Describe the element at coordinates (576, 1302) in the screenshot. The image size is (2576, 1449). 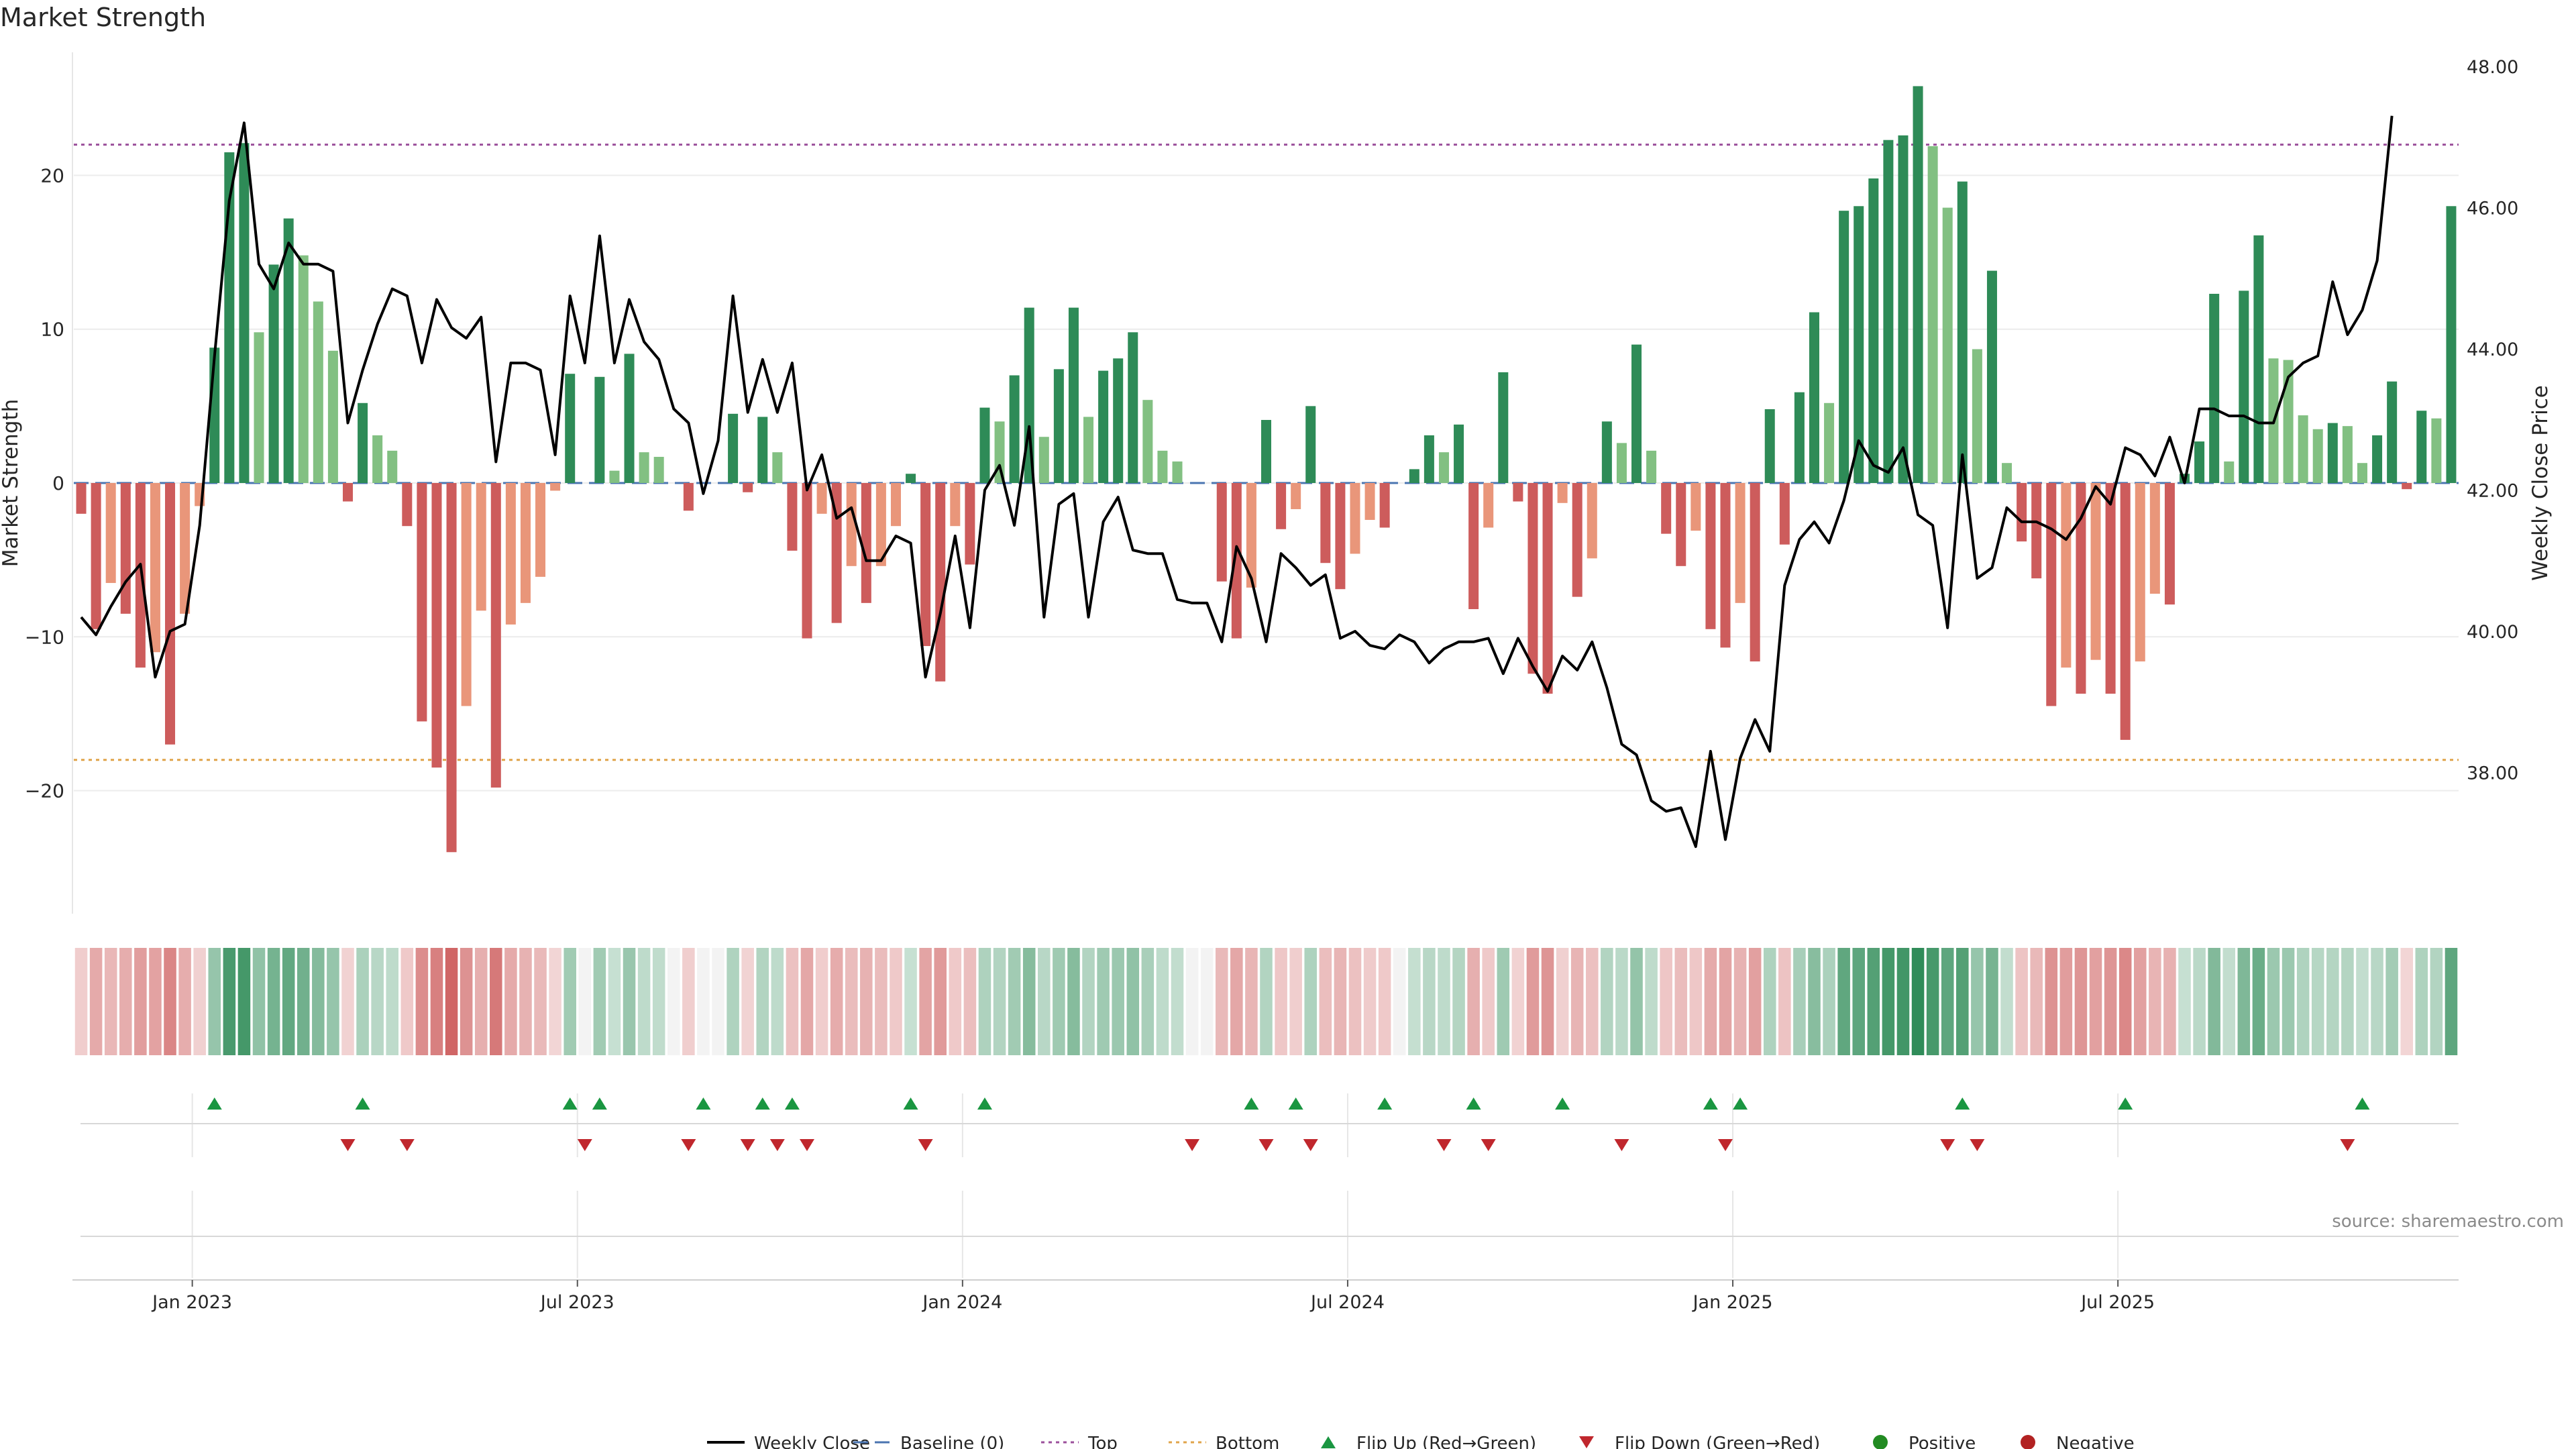
I see `x-tick-label: Jul 2023` at that location.